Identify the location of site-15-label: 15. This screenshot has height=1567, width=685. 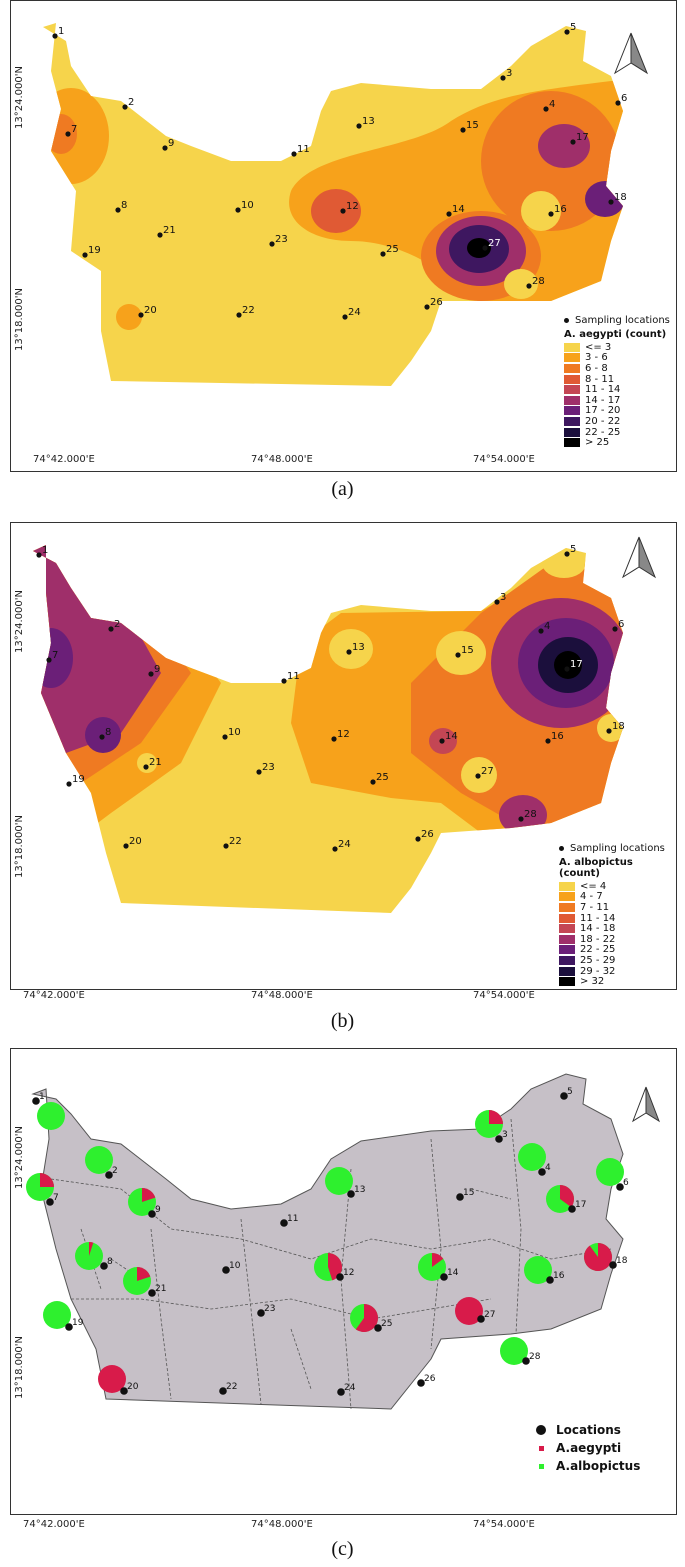
(472, 125).